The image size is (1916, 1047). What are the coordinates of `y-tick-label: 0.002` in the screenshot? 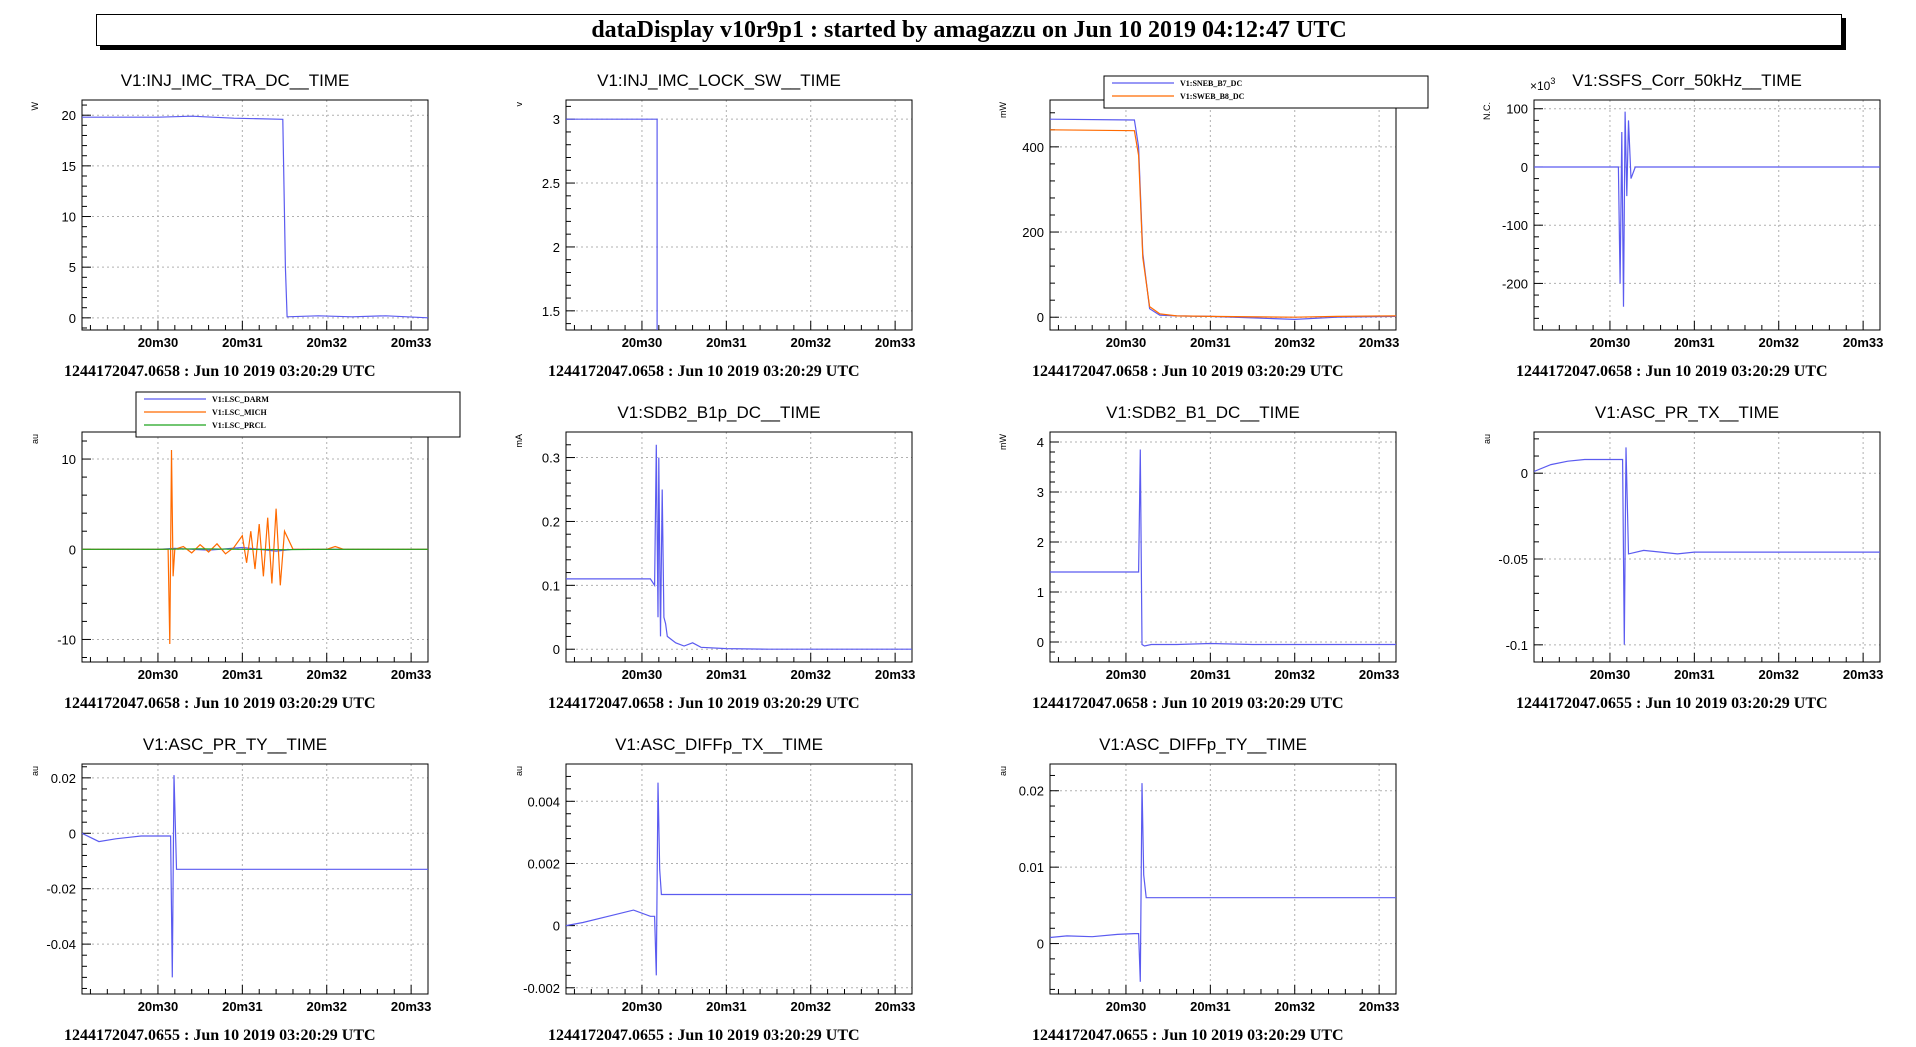 It's located at (543, 863).